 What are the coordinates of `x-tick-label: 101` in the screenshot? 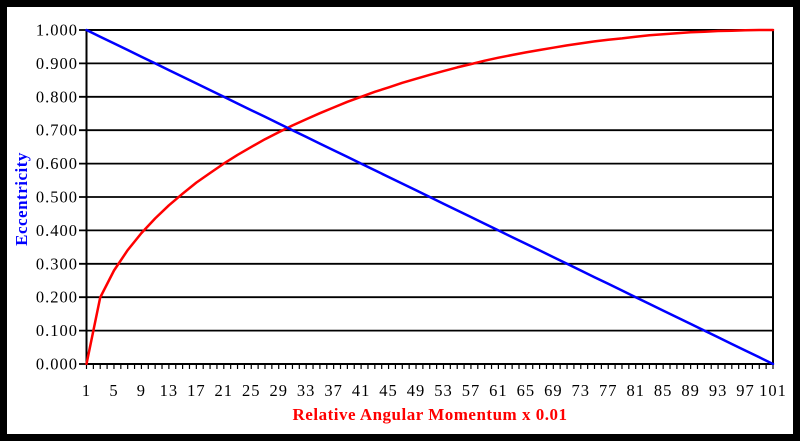 It's located at (773, 390).